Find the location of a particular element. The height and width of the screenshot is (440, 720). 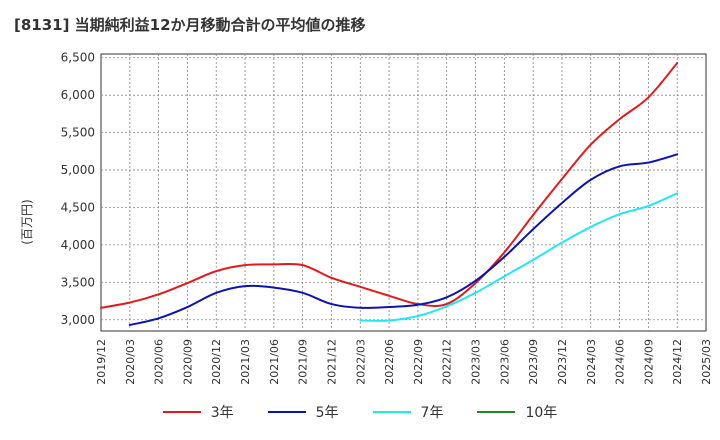

x-tick-label: 2020/12 is located at coordinates (216, 362).